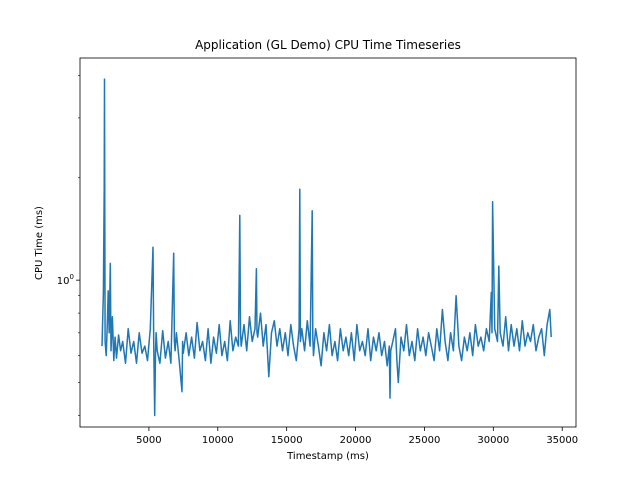 The height and width of the screenshot is (485, 640). Describe the element at coordinates (218, 440) in the screenshot. I see `x-tick-label: 10000` at that location.